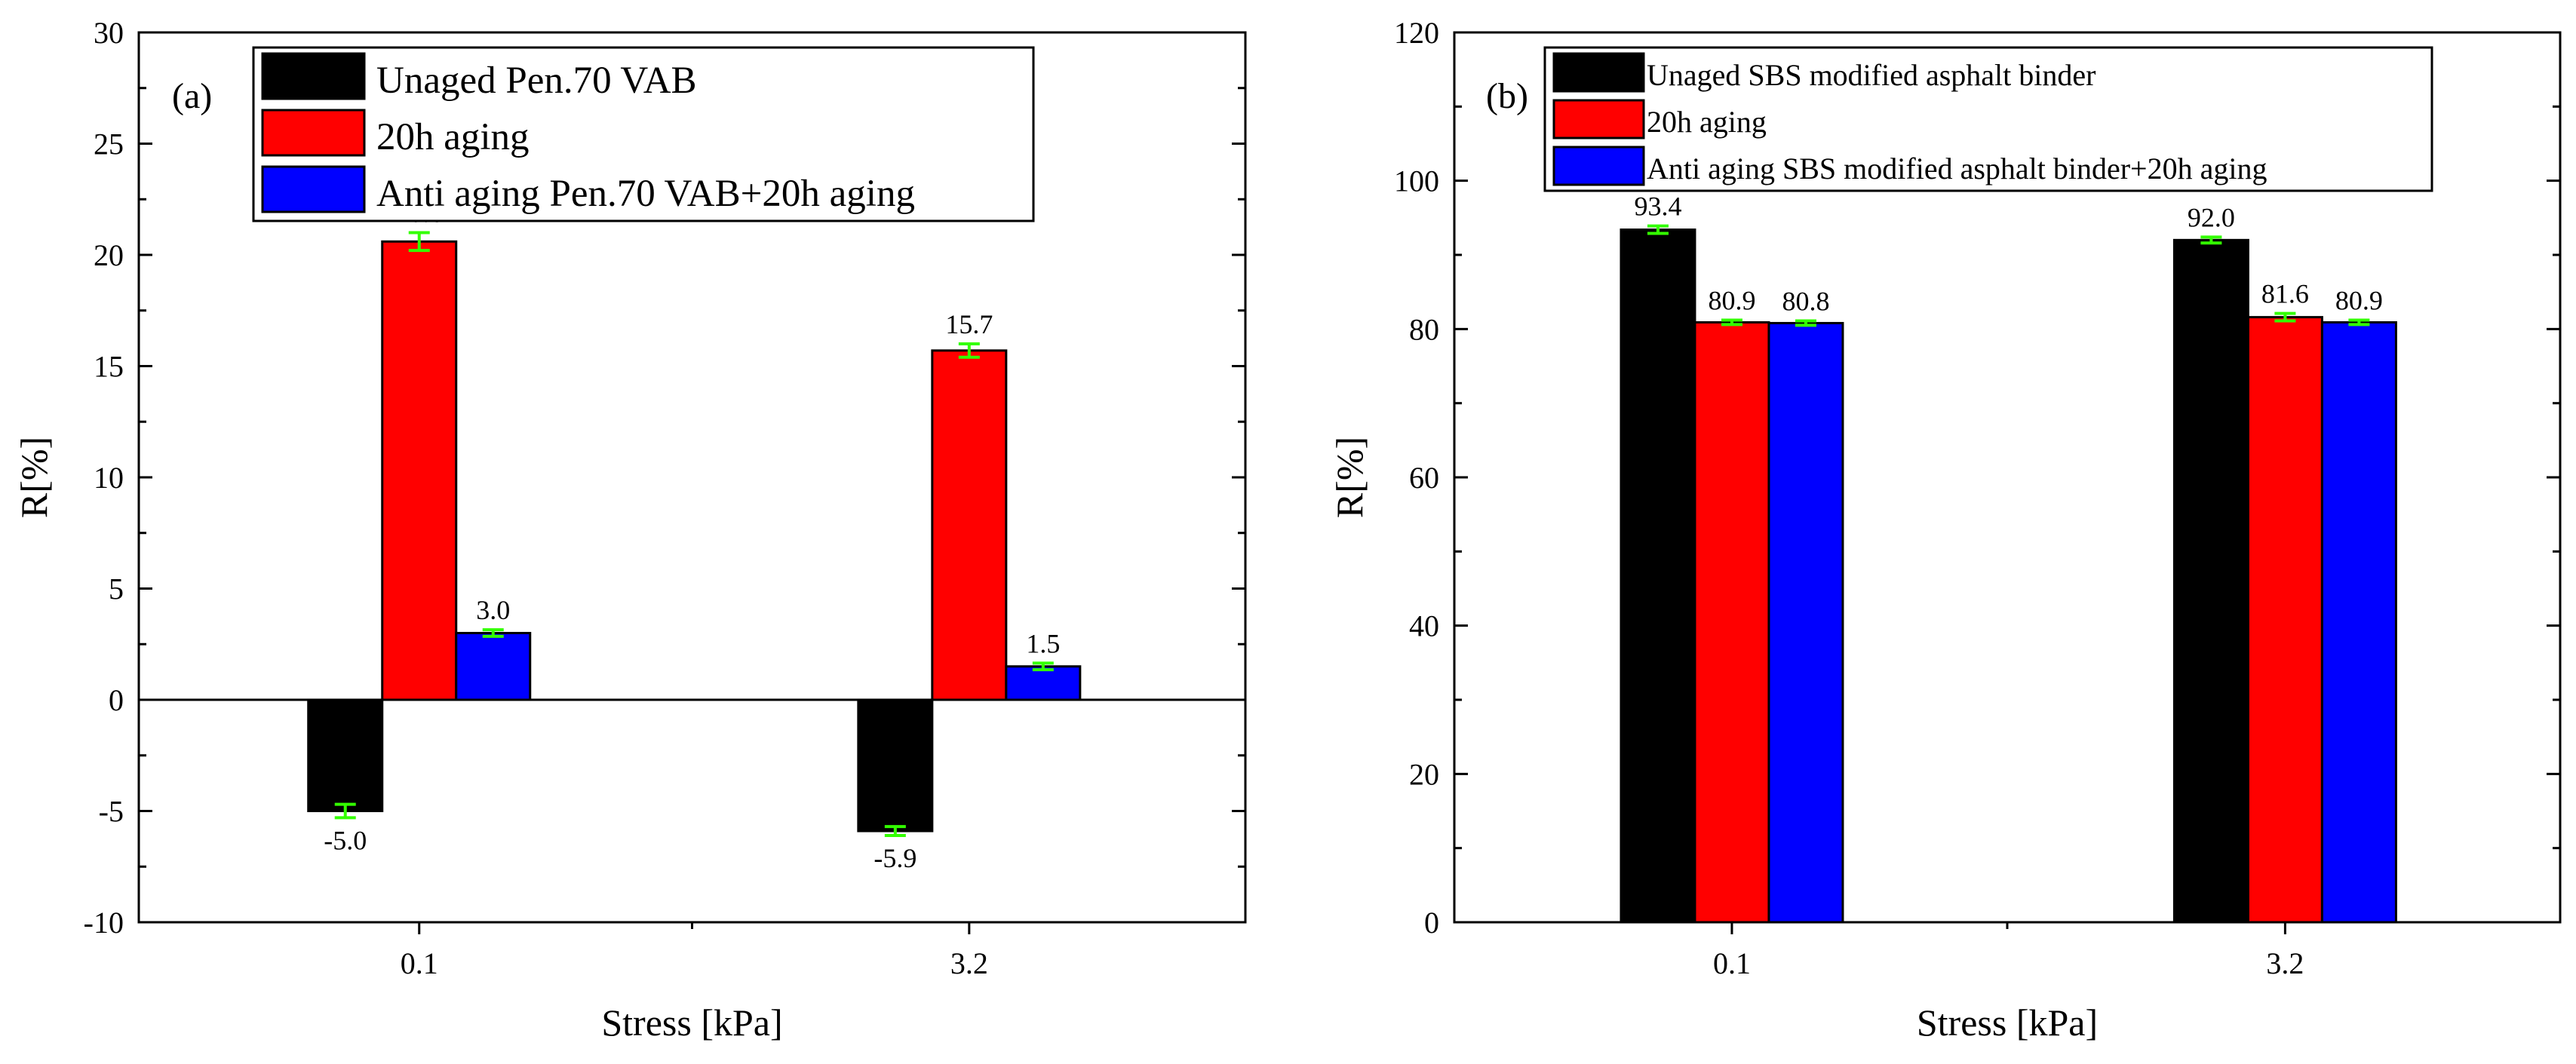 Image resolution: width=2576 pixels, height=1064 pixels. What do you see at coordinates (111, 812) in the screenshot?
I see `y-tick-label: -5` at bounding box center [111, 812].